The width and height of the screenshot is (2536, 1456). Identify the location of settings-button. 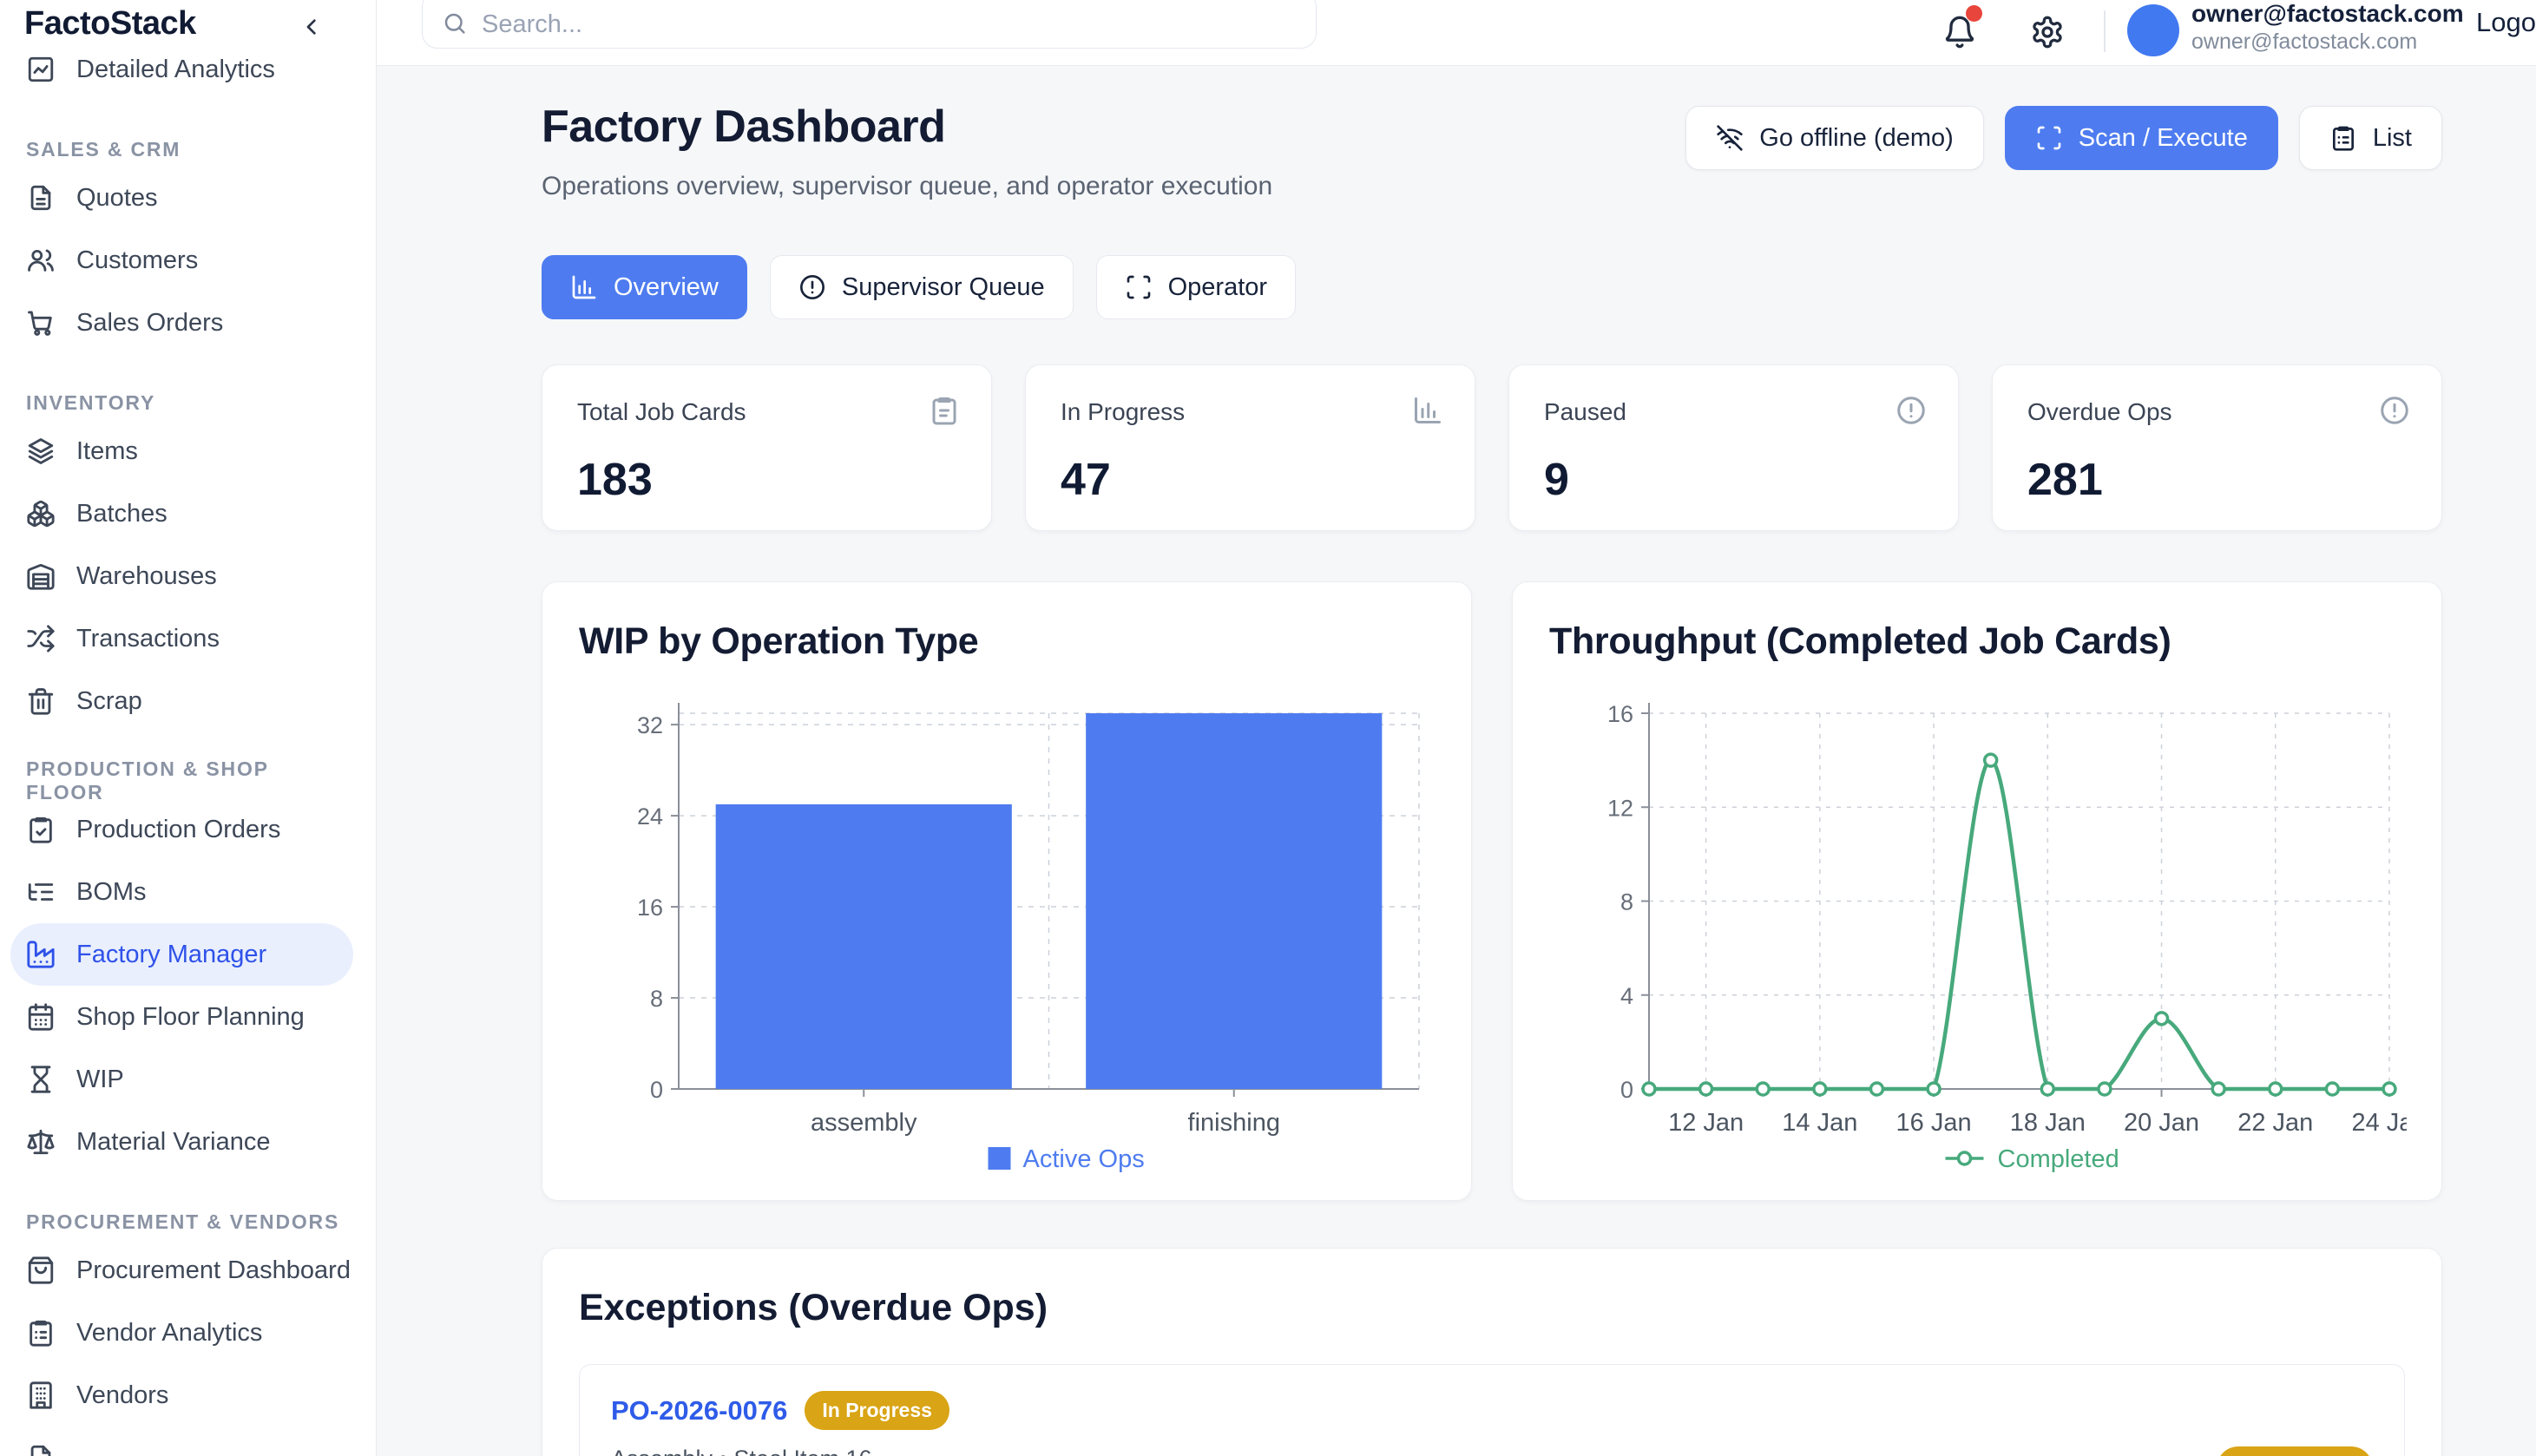
(2047, 33).